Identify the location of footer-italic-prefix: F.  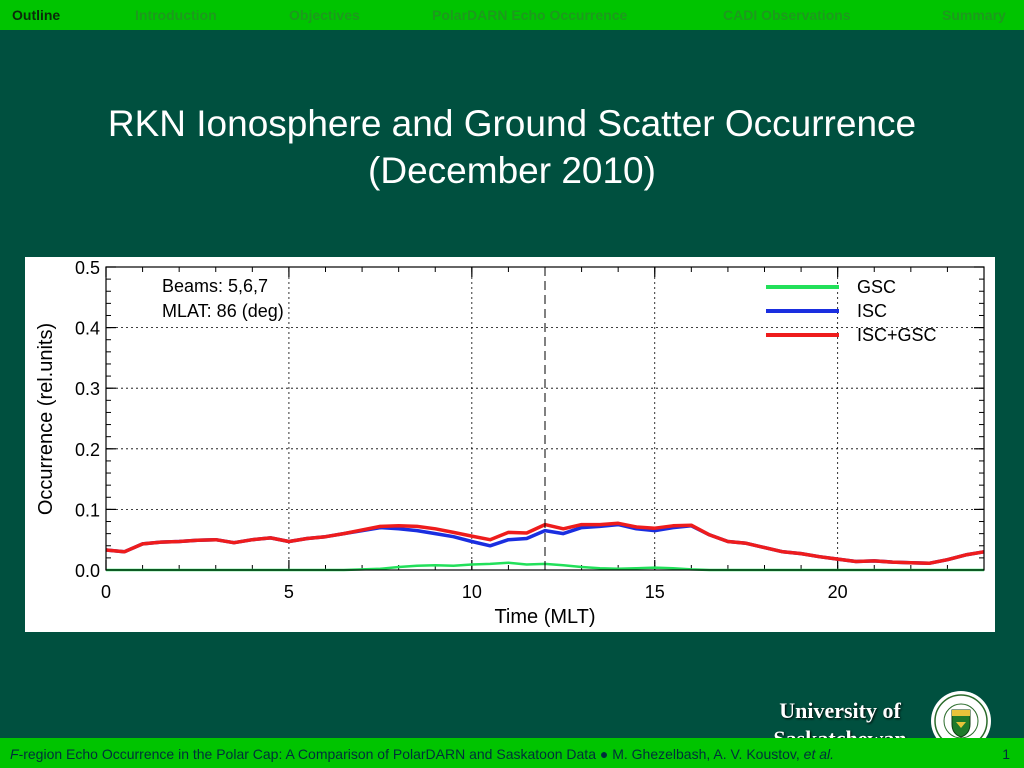
(14, 754).